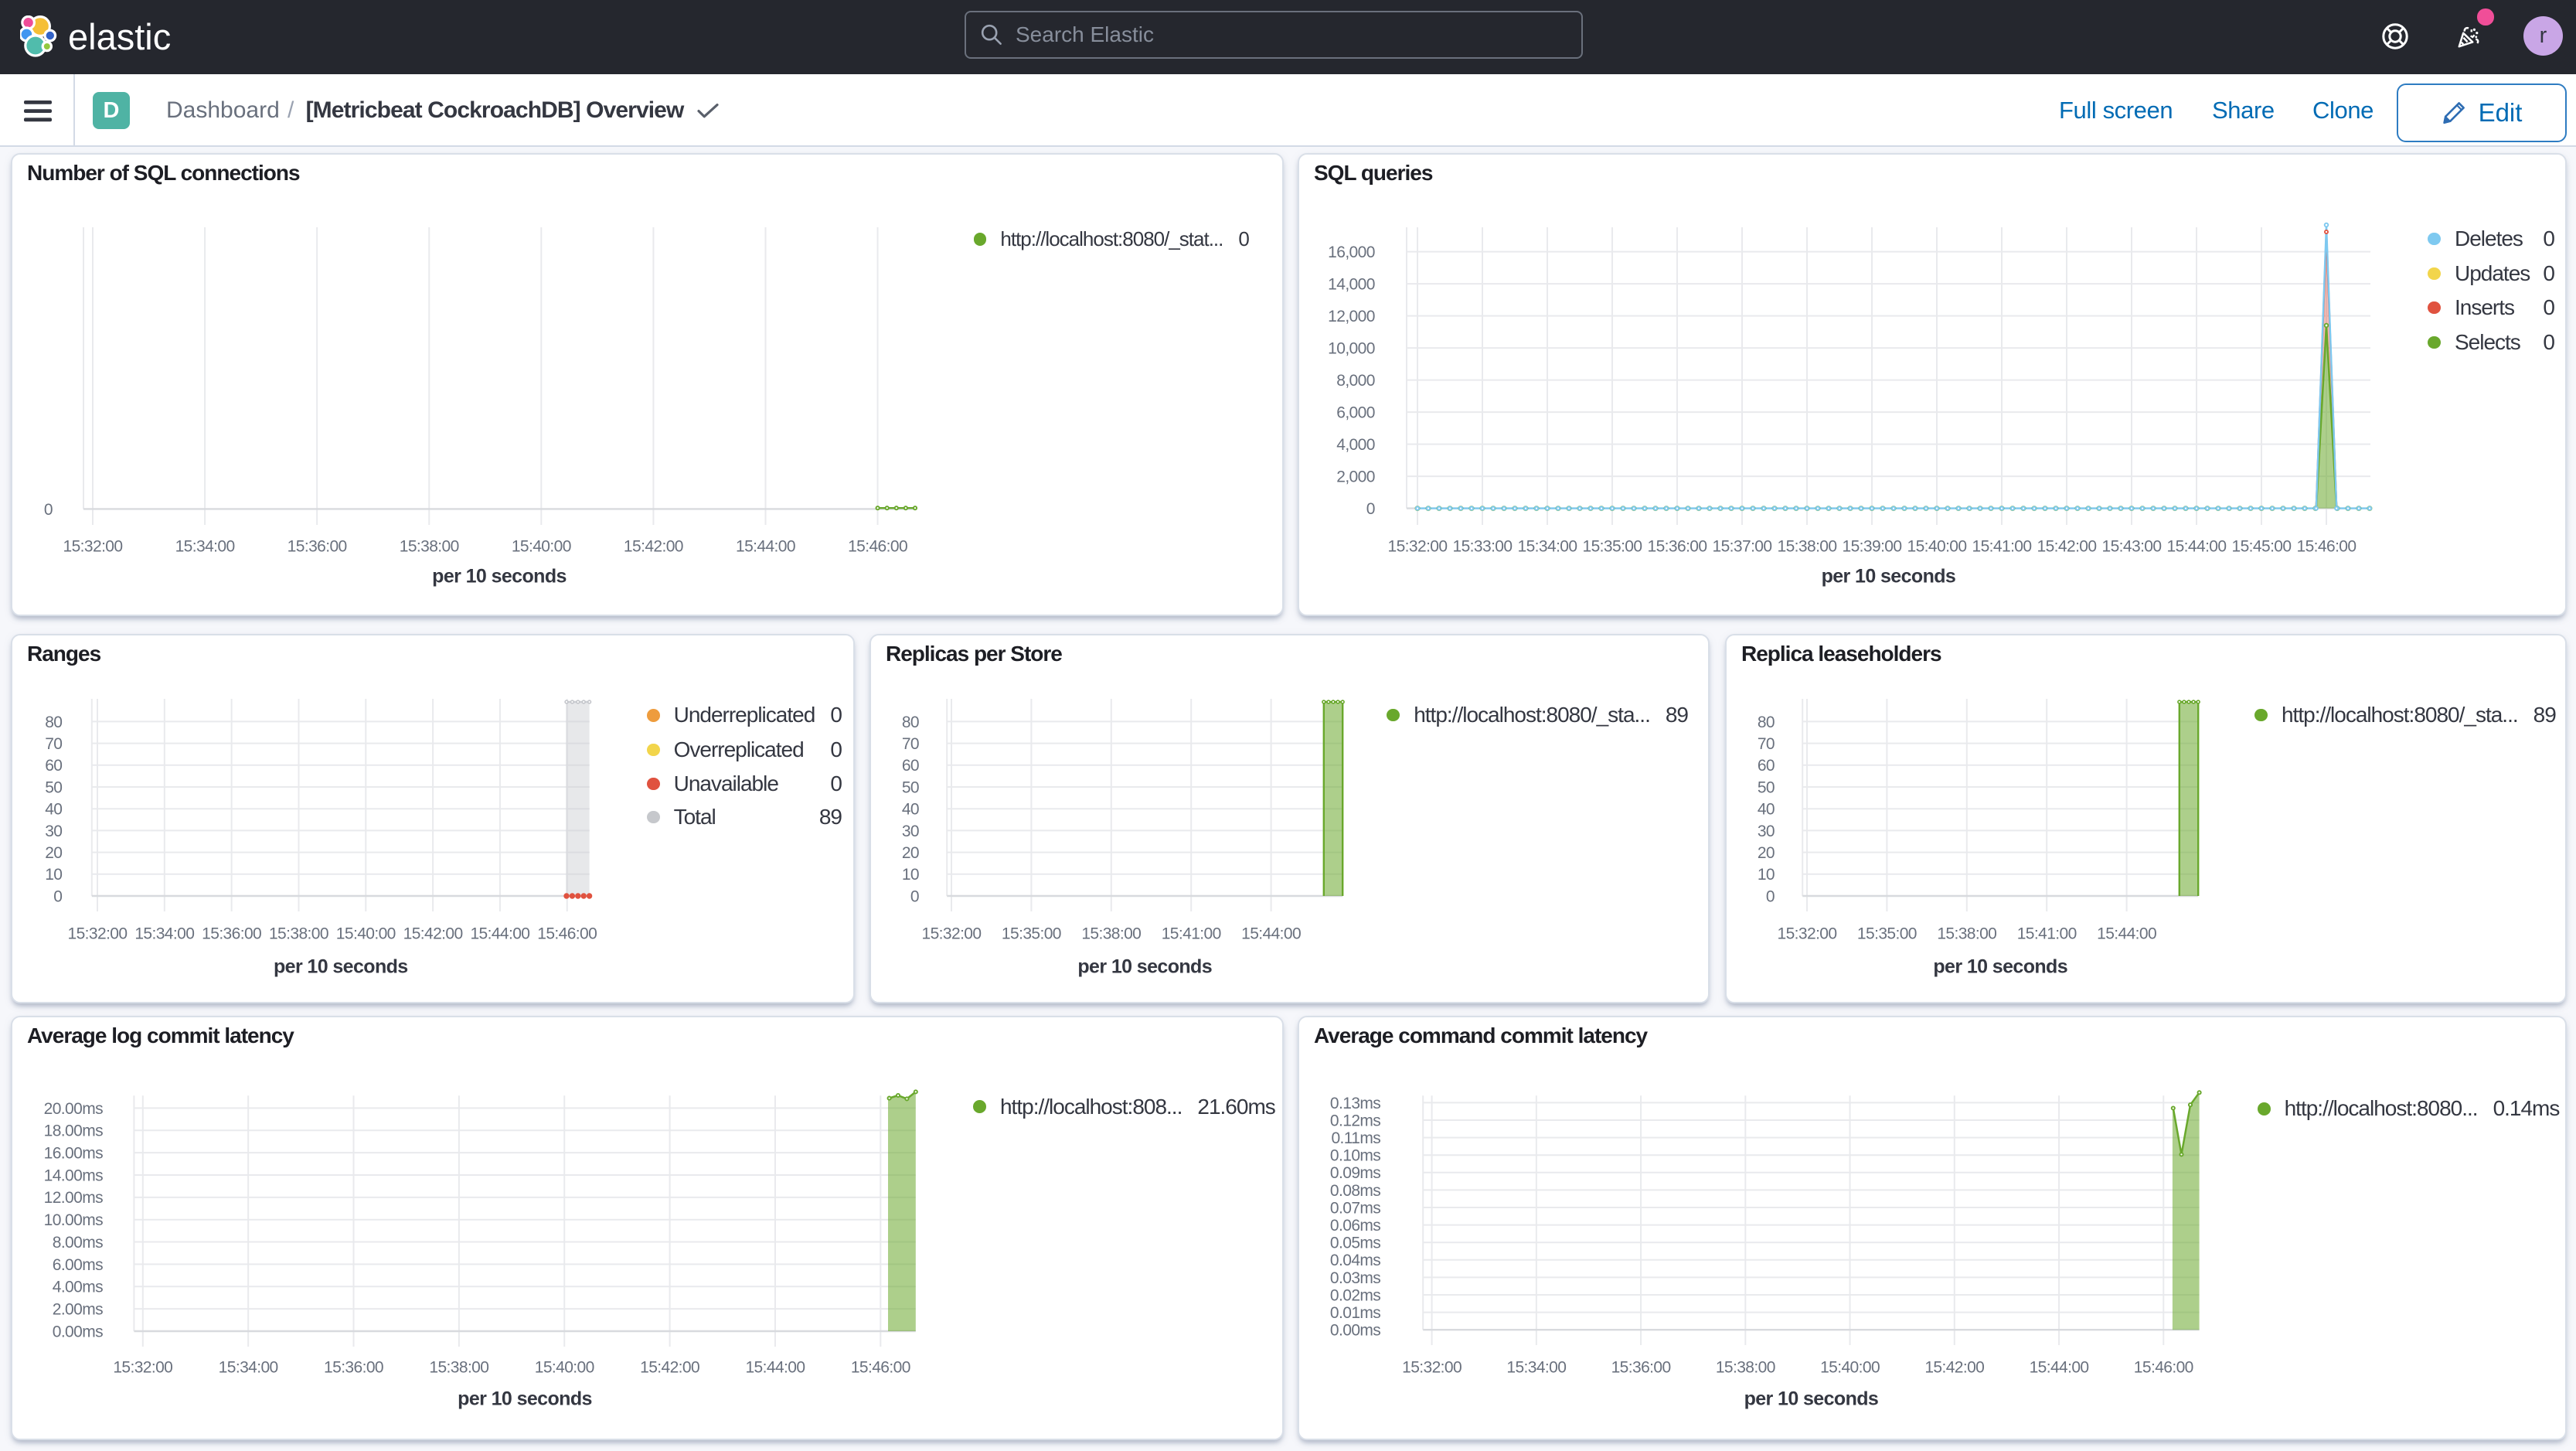  What do you see at coordinates (1355, 413) in the screenshot?
I see `svg-text: 6,000` at bounding box center [1355, 413].